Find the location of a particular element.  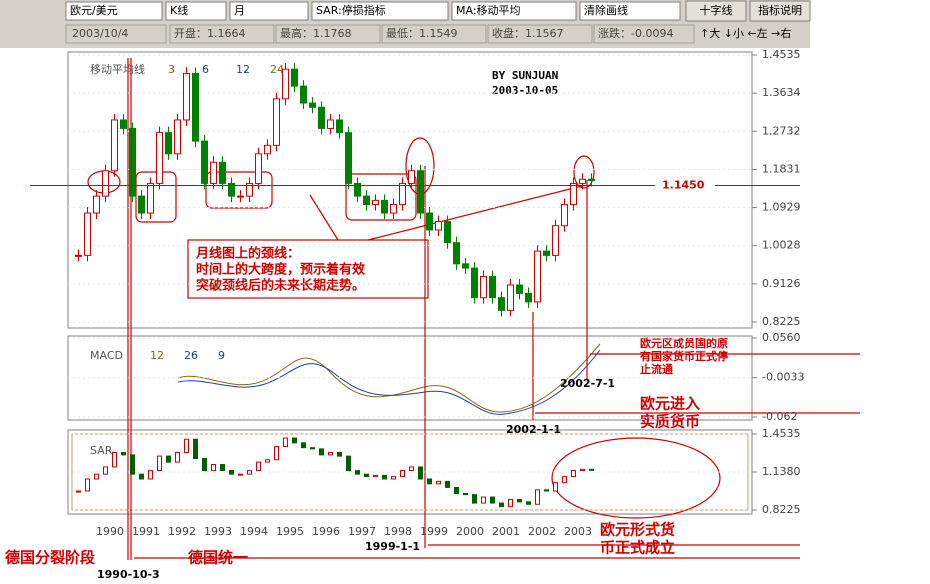

y-tick-label: 1.0929 is located at coordinates (781, 207).